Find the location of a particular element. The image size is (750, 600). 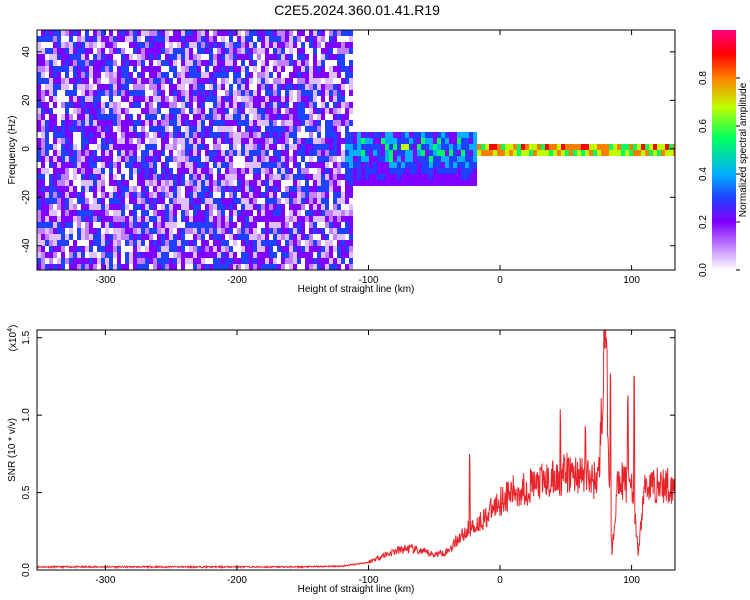

snr-y-tick-label: 0.5 is located at coordinates (26, 492).